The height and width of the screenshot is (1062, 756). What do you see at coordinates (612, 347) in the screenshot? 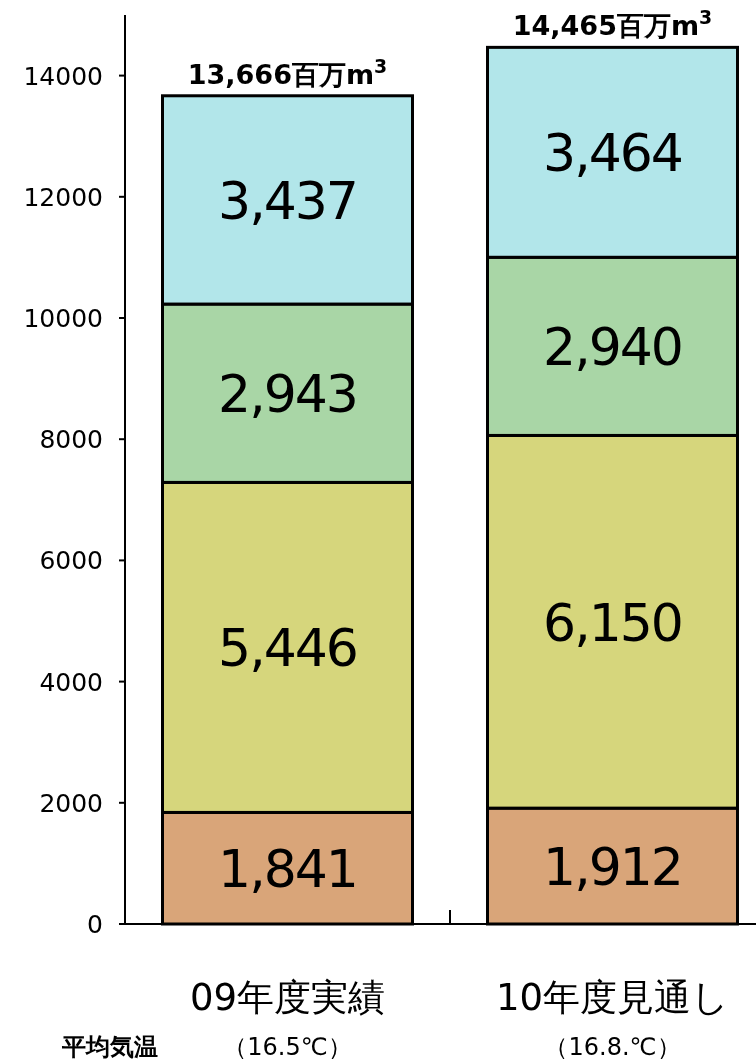
I see `data-label: 2,940` at bounding box center [612, 347].